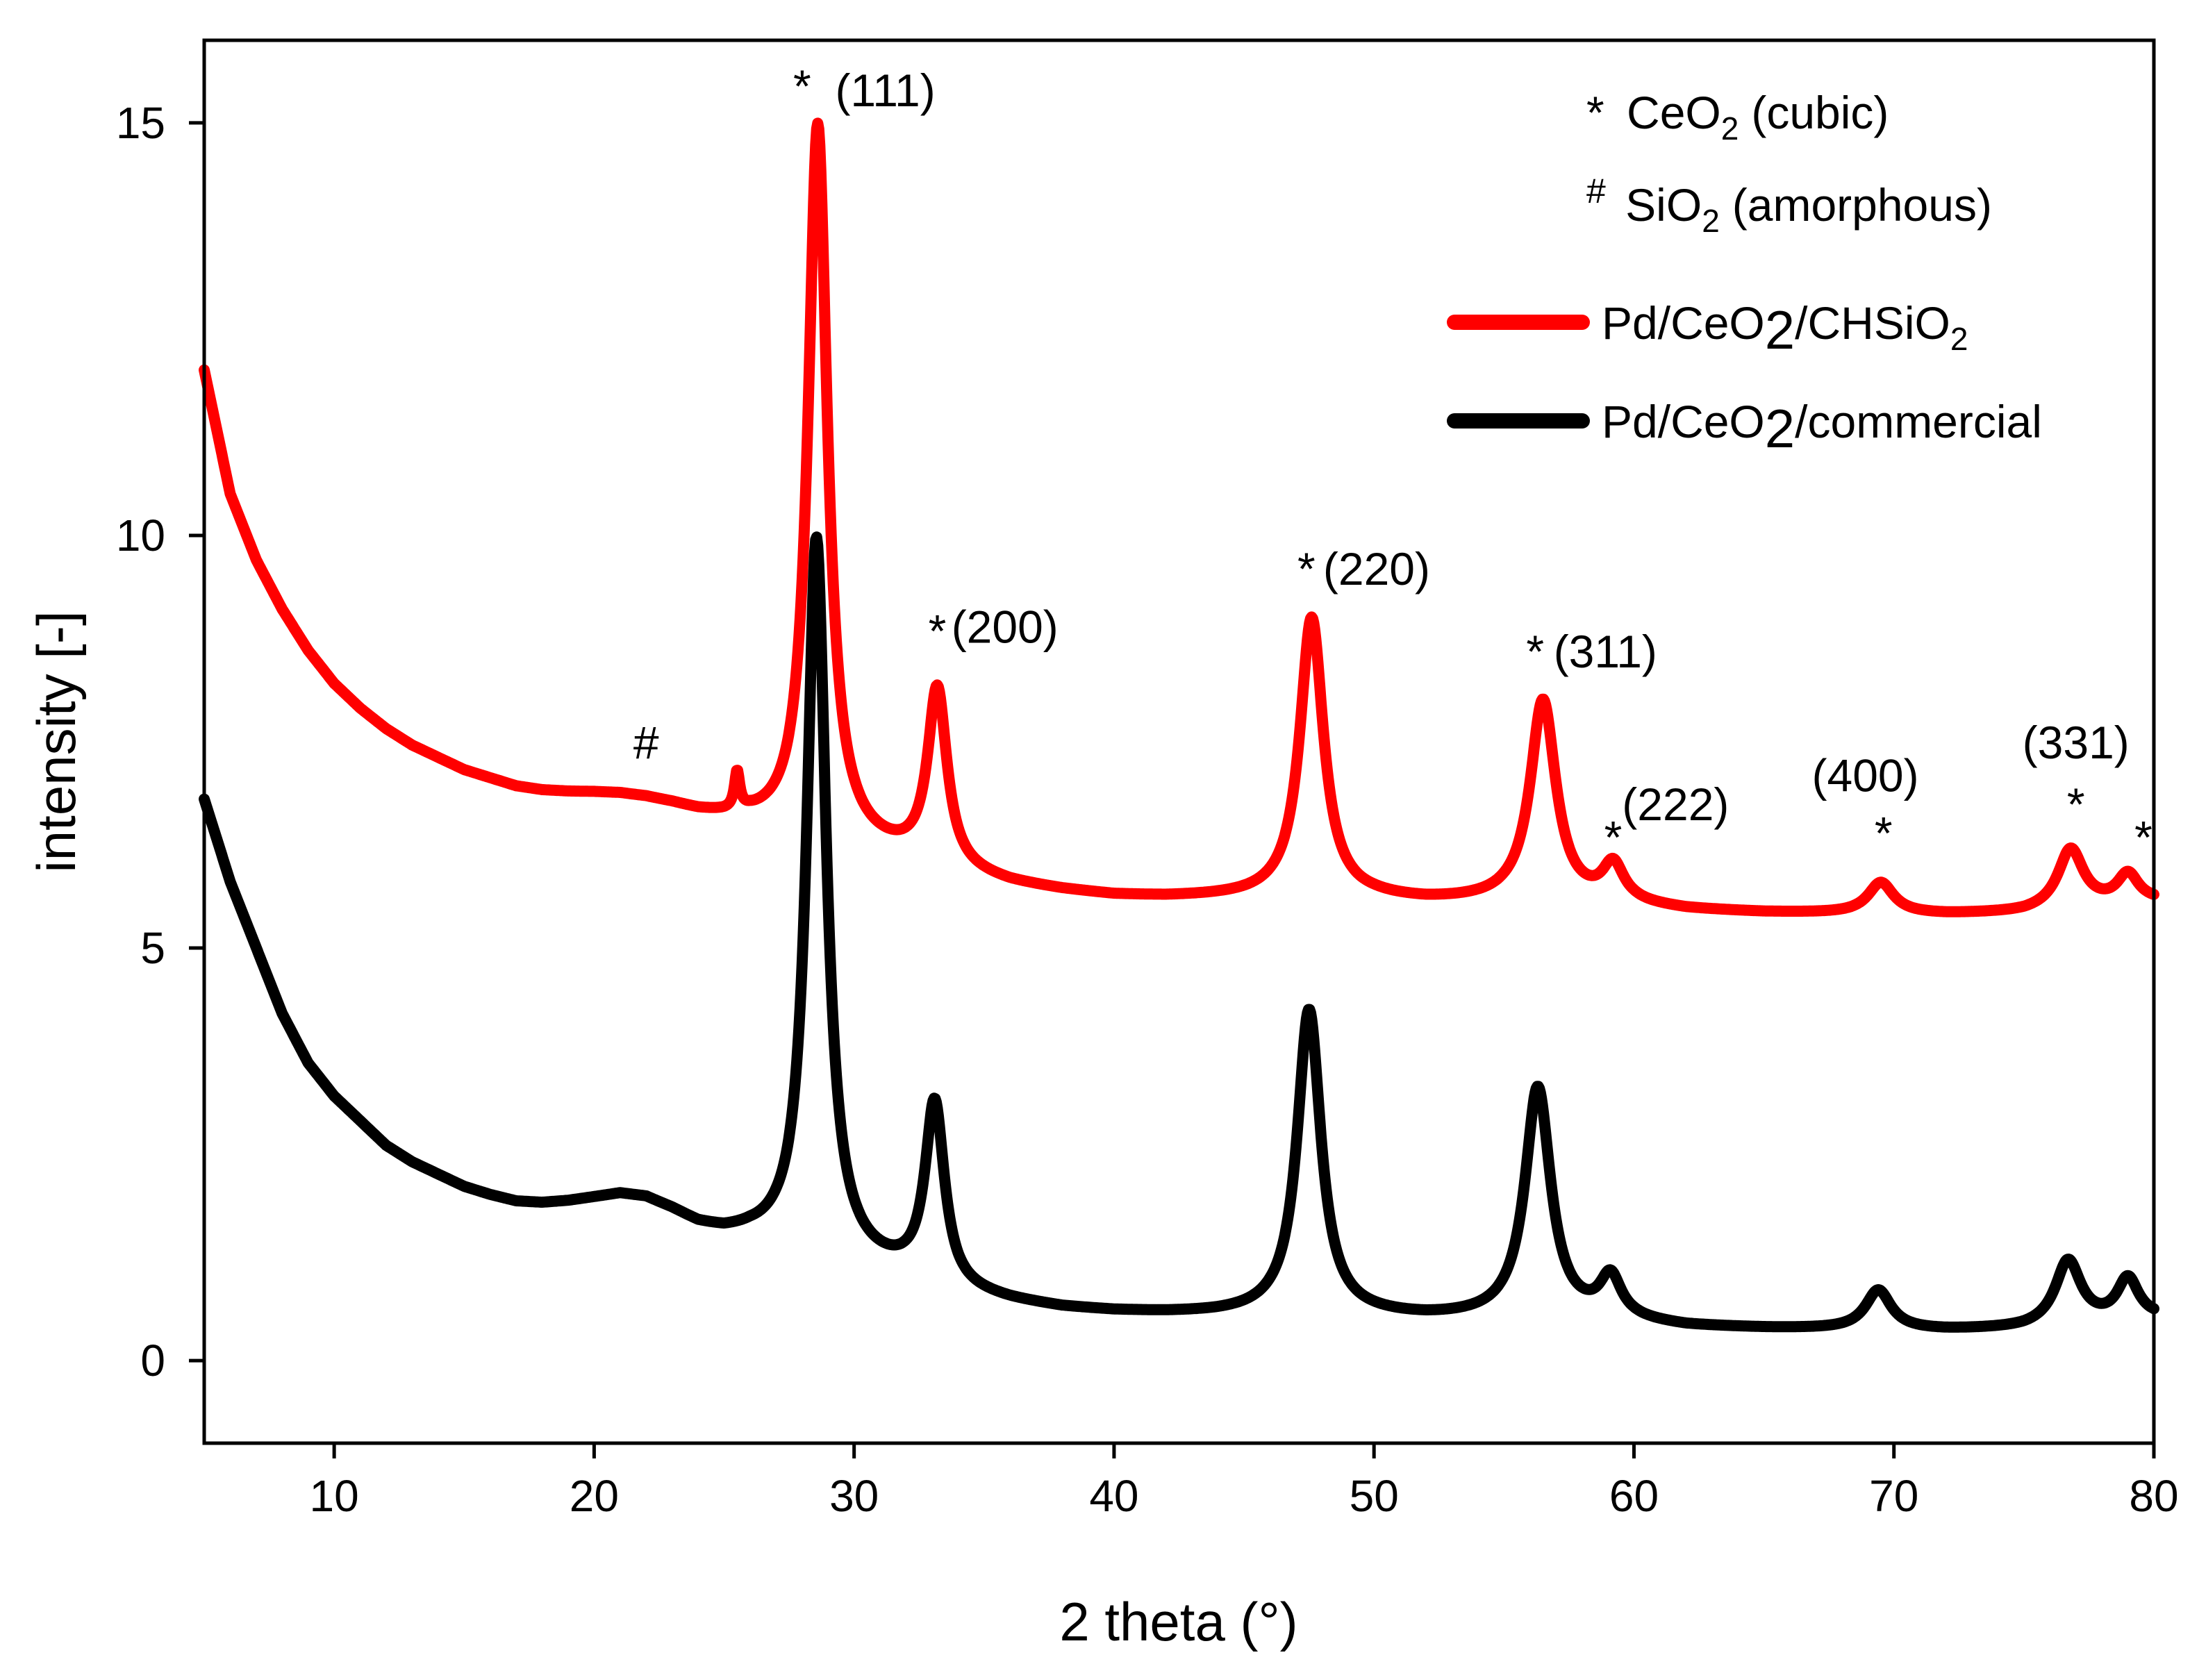  Describe the element at coordinates (1862, 205) in the screenshot. I see `legend-note-sio2-desc: (amorphous)` at that location.